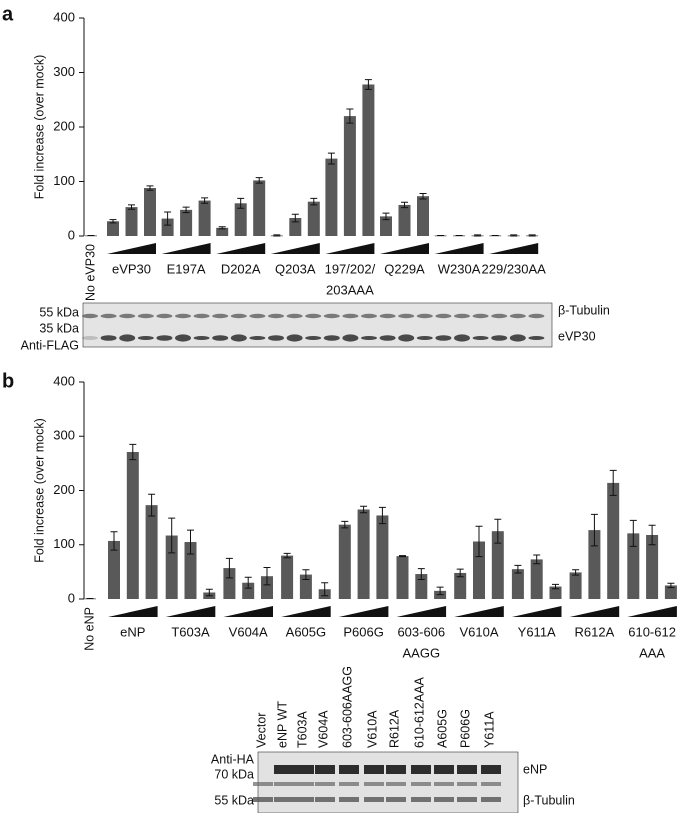 This screenshot has height=813, width=685. What do you see at coordinates (64, 489) in the screenshot?
I see `y-tick-label: 200` at bounding box center [64, 489].